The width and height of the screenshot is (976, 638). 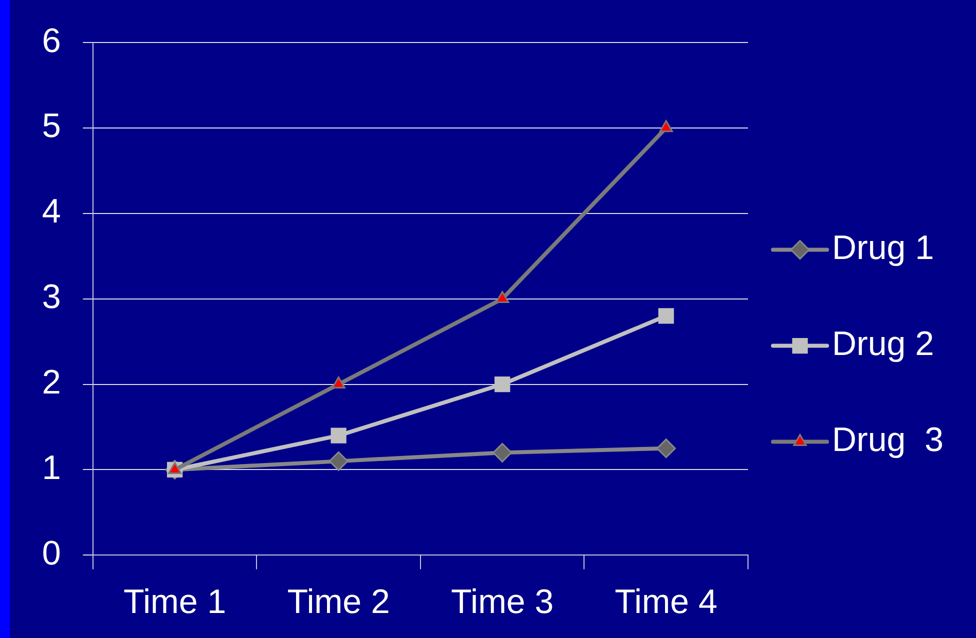 I want to click on y-tick-label: 6, so click(x=51, y=41).